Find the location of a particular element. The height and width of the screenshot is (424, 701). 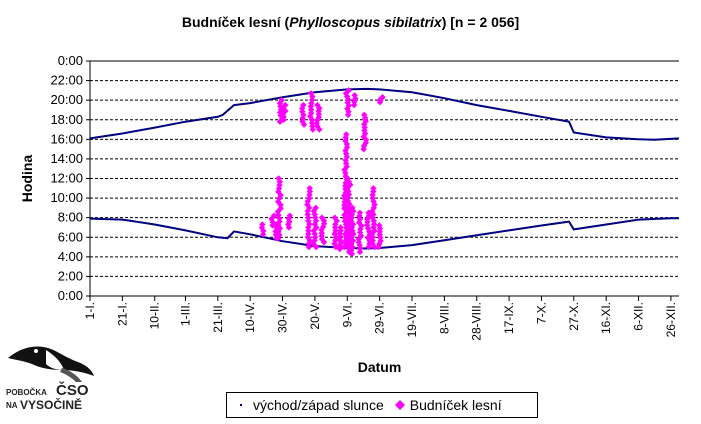

logo-line-1: POBOČKA is located at coordinates (26, 392).